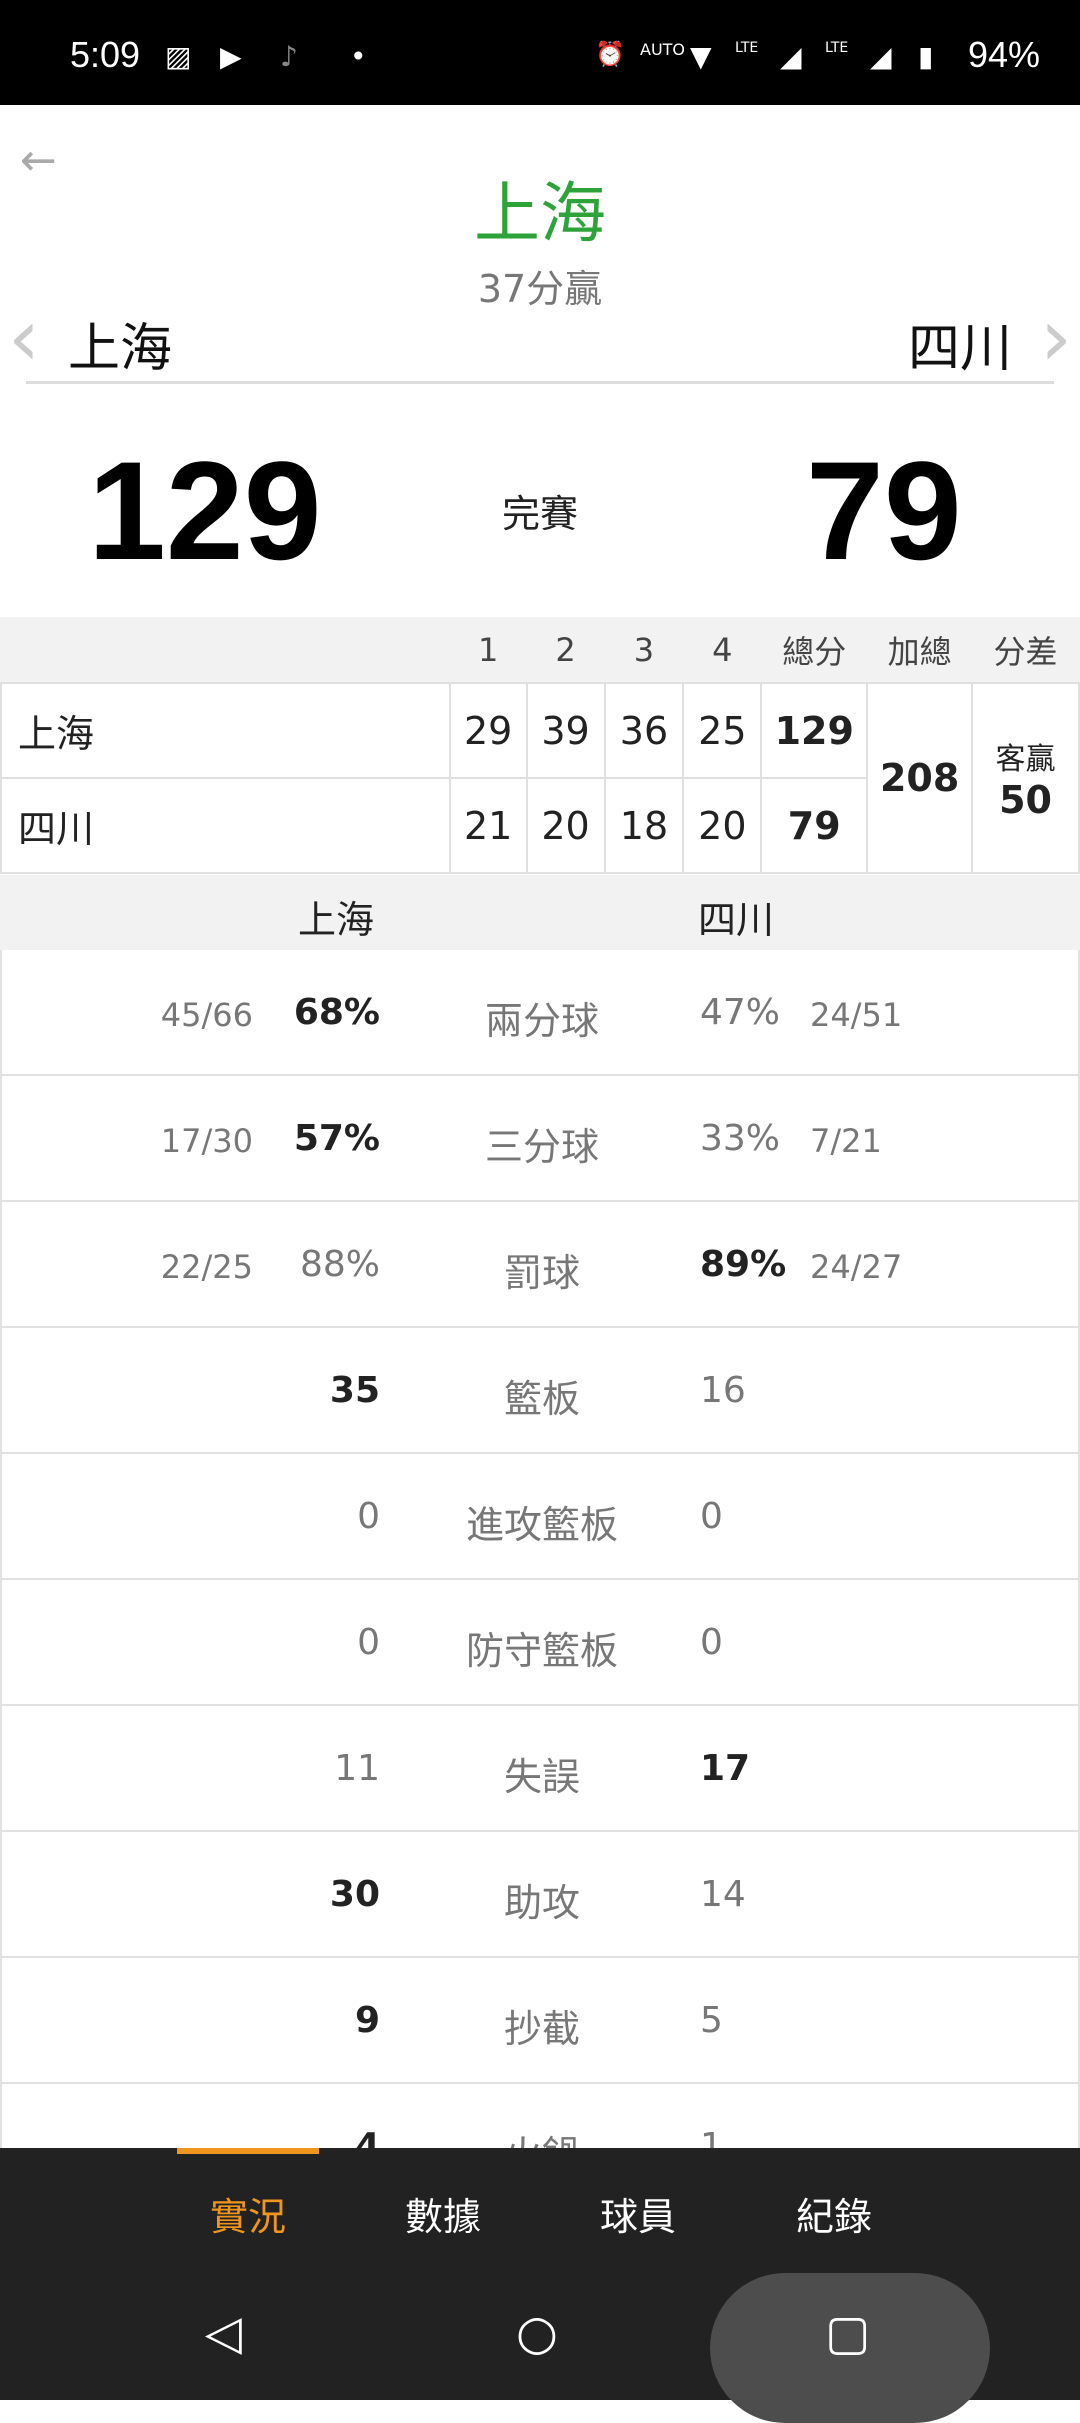 The width and height of the screenshot is (1080, 2423). I want to click on stats-home-team: 上海, so click(336, 920).